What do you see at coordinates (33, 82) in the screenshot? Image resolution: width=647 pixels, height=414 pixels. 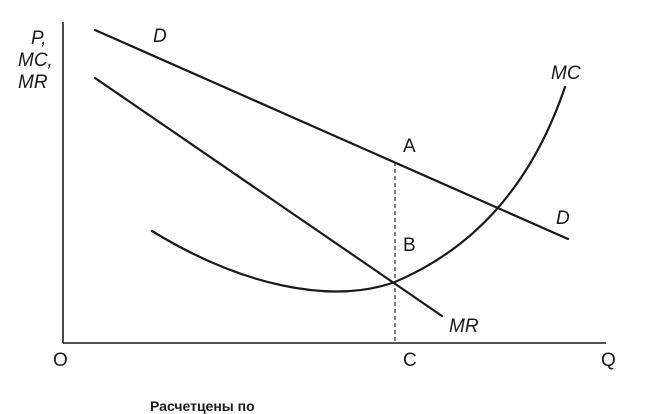 I see `y-axis-label-line-3: MR` at bounding box center [33, 82].